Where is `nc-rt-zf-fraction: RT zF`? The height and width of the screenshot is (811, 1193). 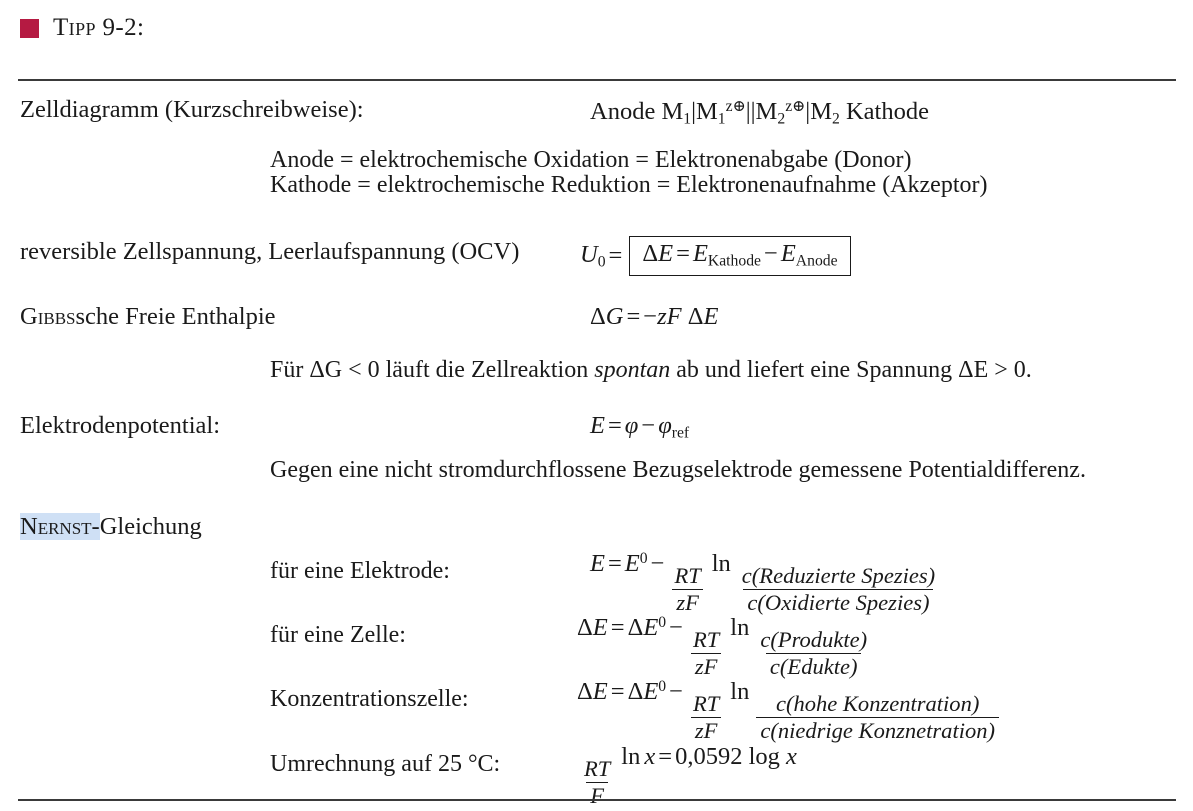 nc-rt-zf-fraction: RT zF is located at coordinates (706, 653).